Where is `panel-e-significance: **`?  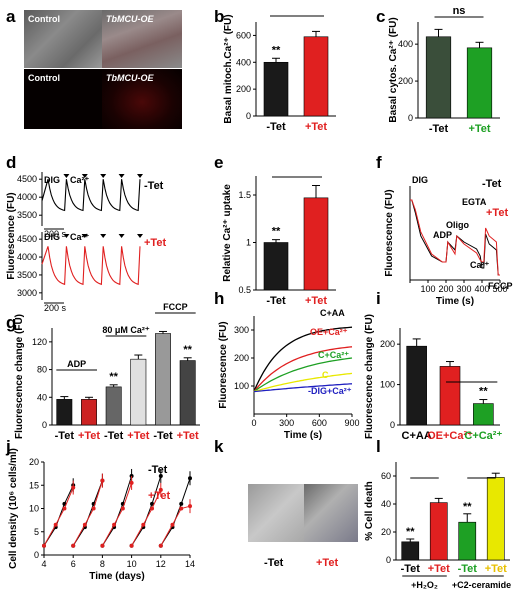
panel-e-significance: ** is located at coordinates (276, 232).